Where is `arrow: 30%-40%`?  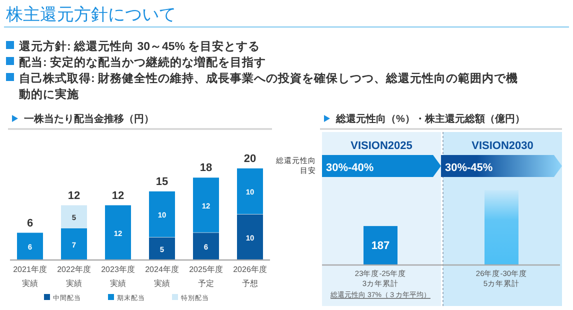
arrow: 30%-40% is located at coordinates (381, 166).